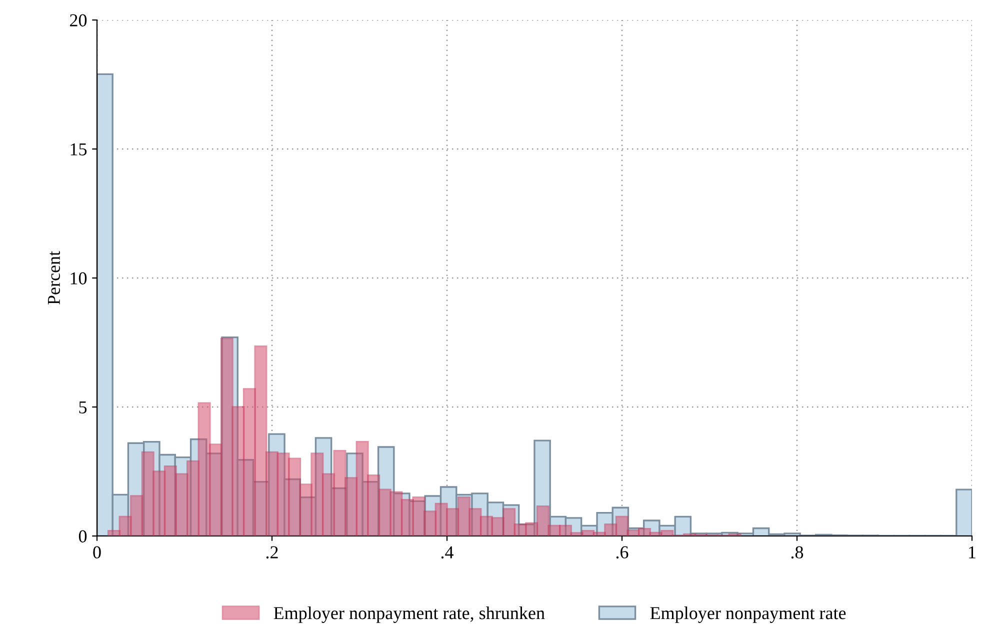 This screenshot has height=635, width=982. Describe the element at coordinates (447, 552) in the screenshot. I see `x-tick-label: .4` at that location.